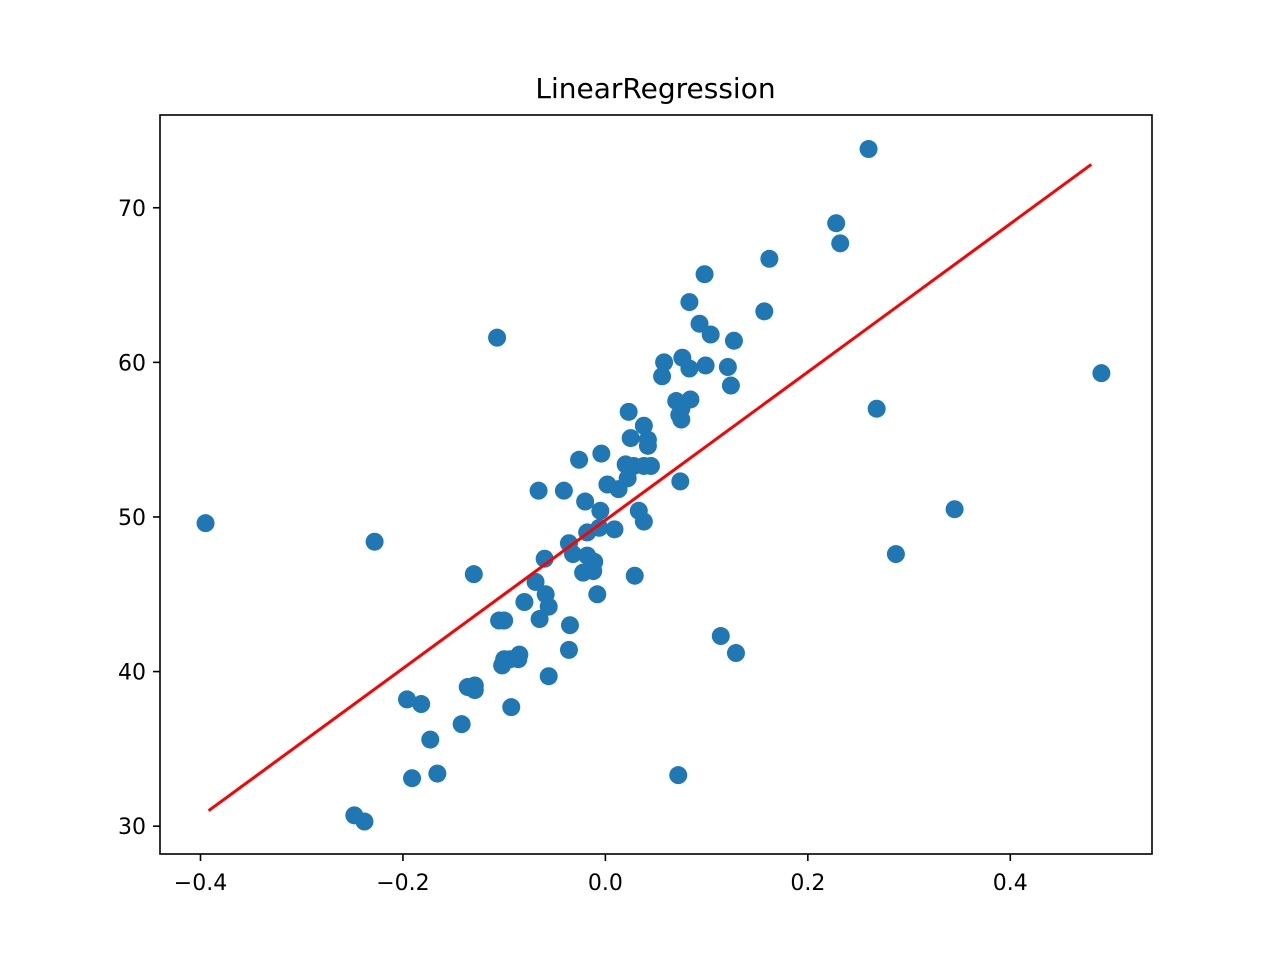 This screenshot has width=1280, height=960. What do you see at coordinates (132, 363) in the screenshot?
I see `y-tick-label: 60` at bounding box center [132, 363].